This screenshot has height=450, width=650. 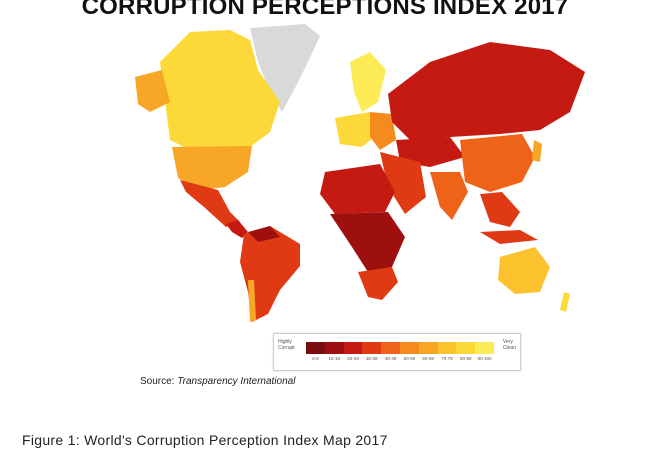 I want to click on region-russia, so click(x=486, y=91).